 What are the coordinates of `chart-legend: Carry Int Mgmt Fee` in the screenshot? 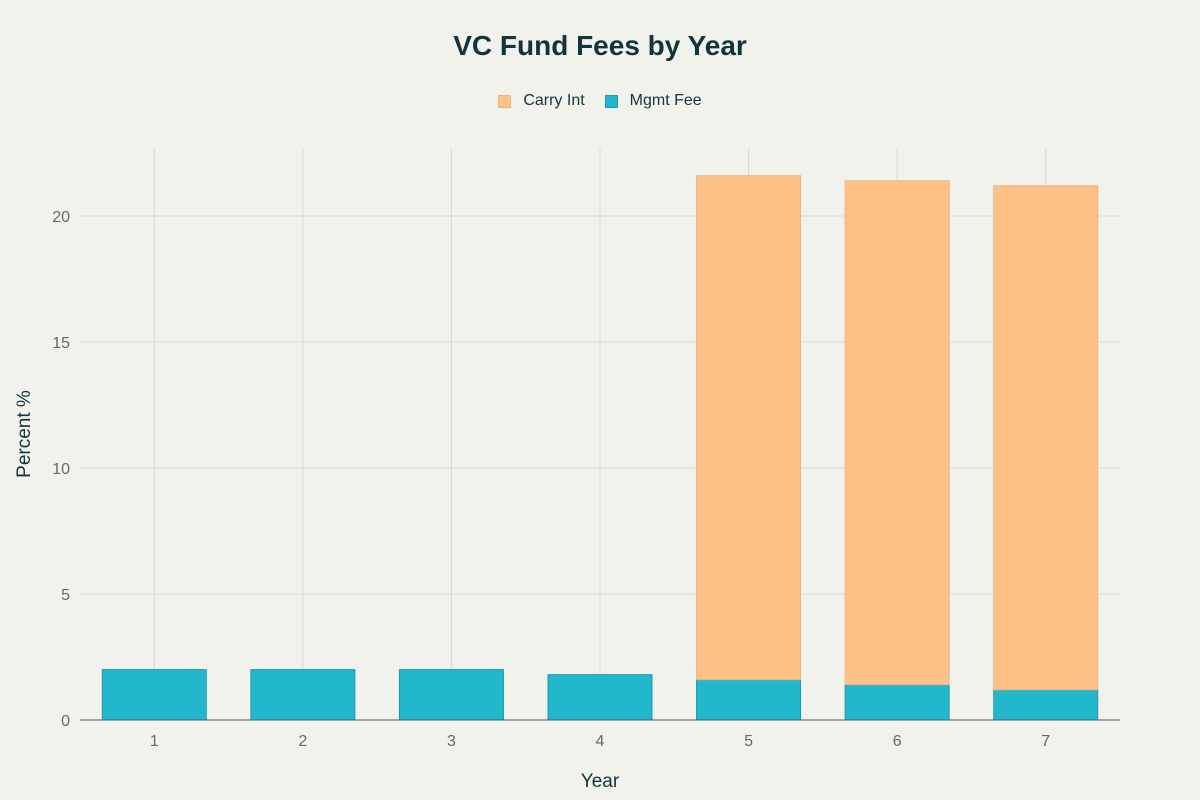 It's located at (600, 101).